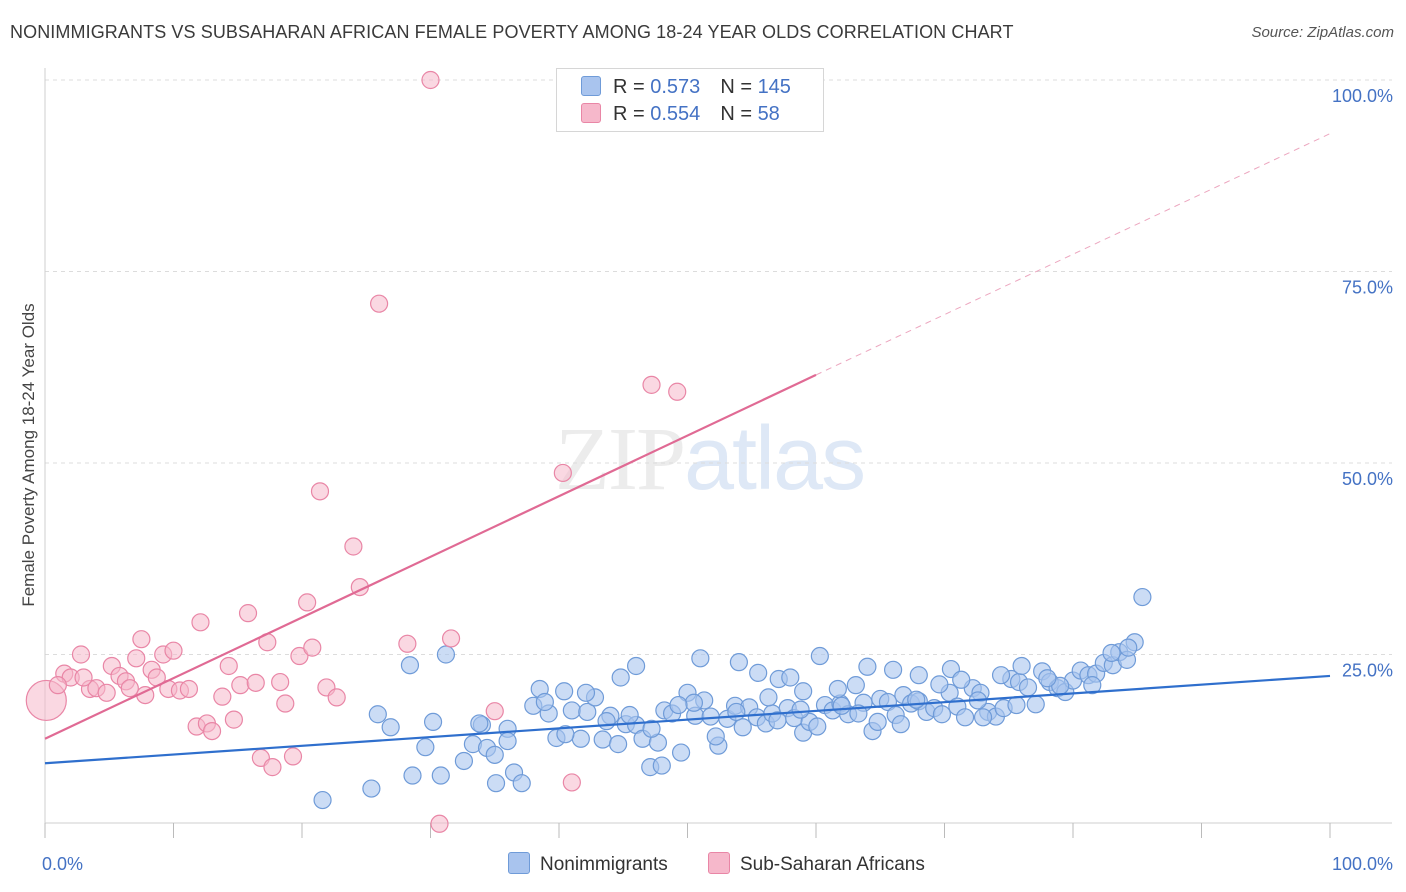 Image resolution: width=1406 pixels, height=892 pixels. What do you see at coordinates (1367, 479) in the screenshot?
I see `y-tick-label: 50.0%` at bounding box center [1367, 479].